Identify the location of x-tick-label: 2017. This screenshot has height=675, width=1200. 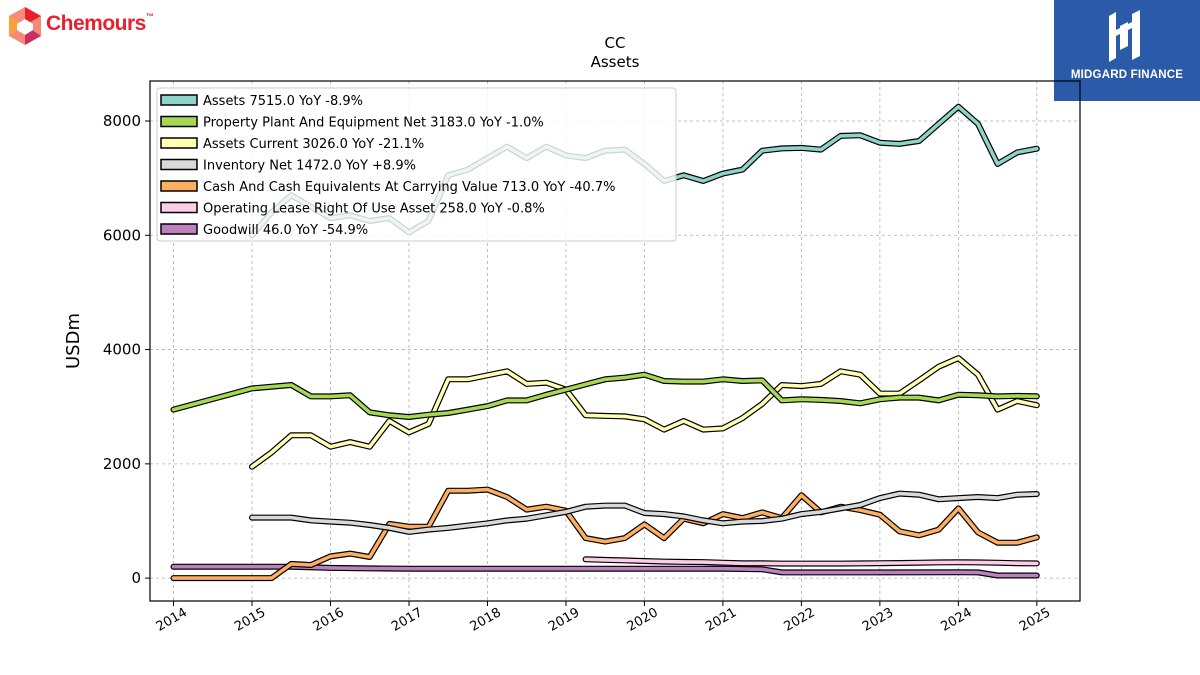
(407, 620).